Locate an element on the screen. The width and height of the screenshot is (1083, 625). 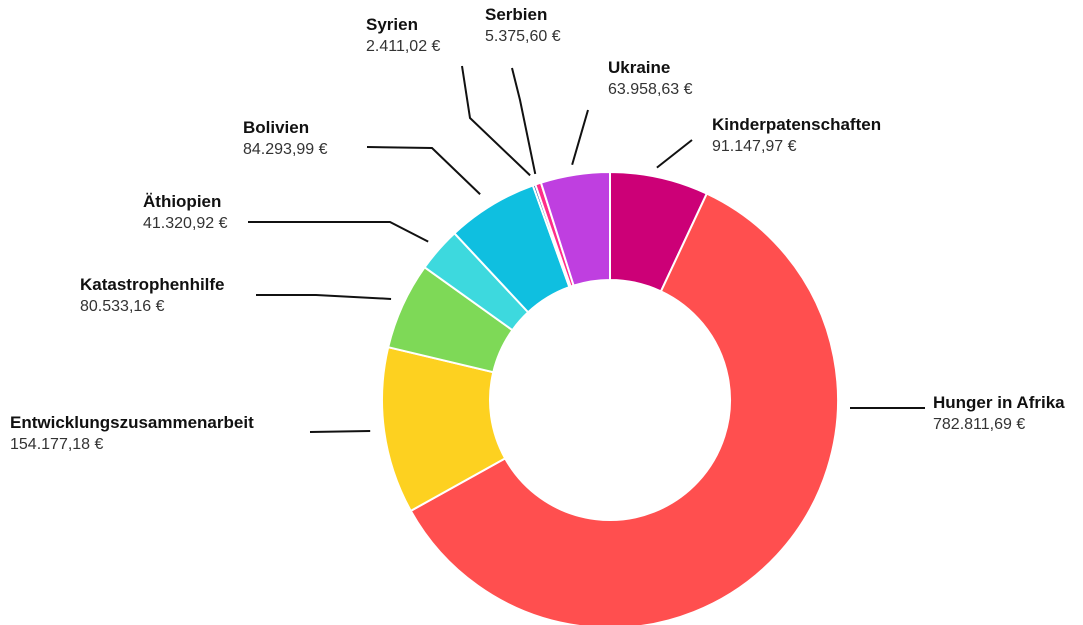
slice-value-label: 91.147,97 € is located at coordinates (754, 146).